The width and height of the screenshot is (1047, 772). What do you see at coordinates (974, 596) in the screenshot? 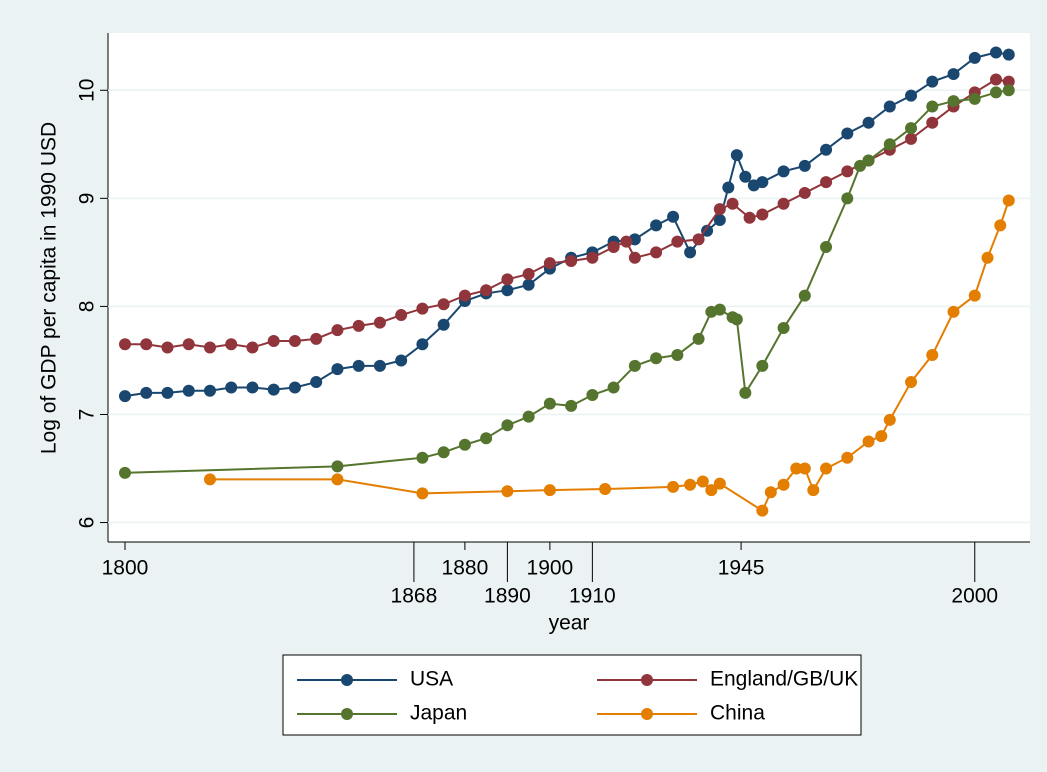
I see `x-tick-label: 2000` at bounding box center [974, 596].